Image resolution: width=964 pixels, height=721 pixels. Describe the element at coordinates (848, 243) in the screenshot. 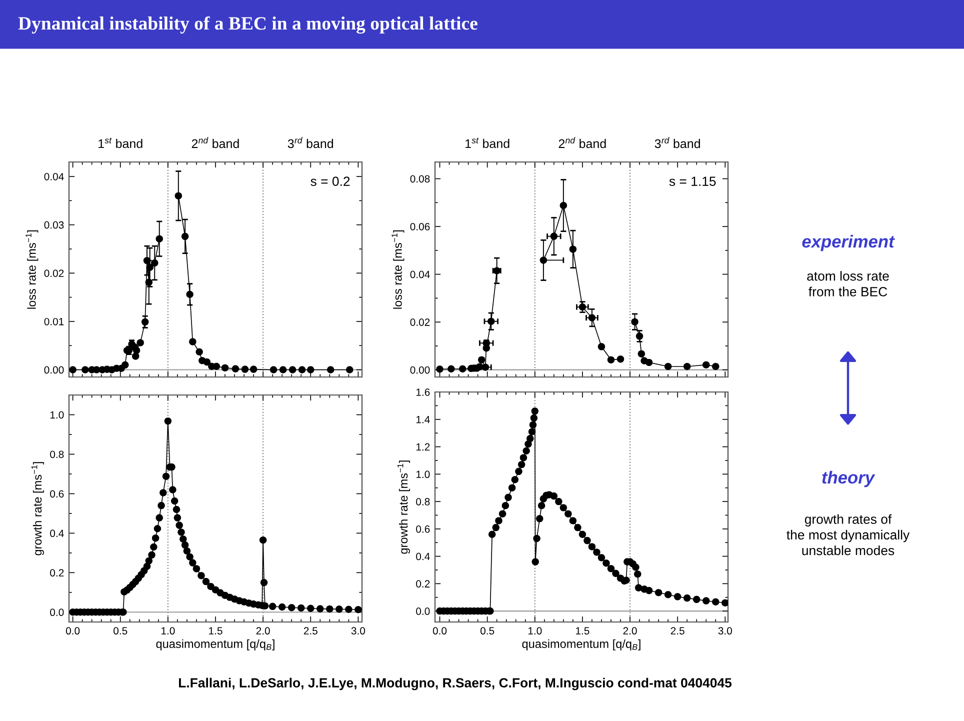

I see `text: experiment` at that location.